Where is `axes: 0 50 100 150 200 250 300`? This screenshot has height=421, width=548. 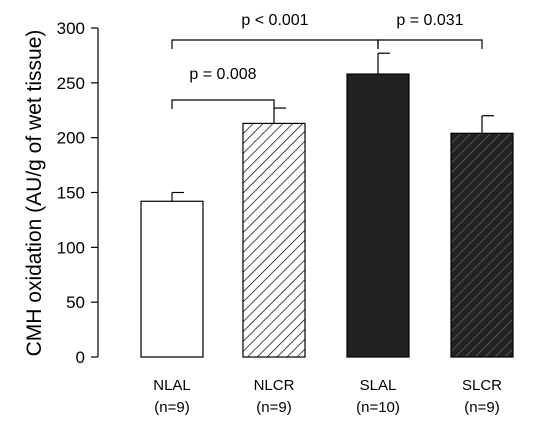
axes: 0 50 100 150 200 250 300 is located at coordinates (78, 193).